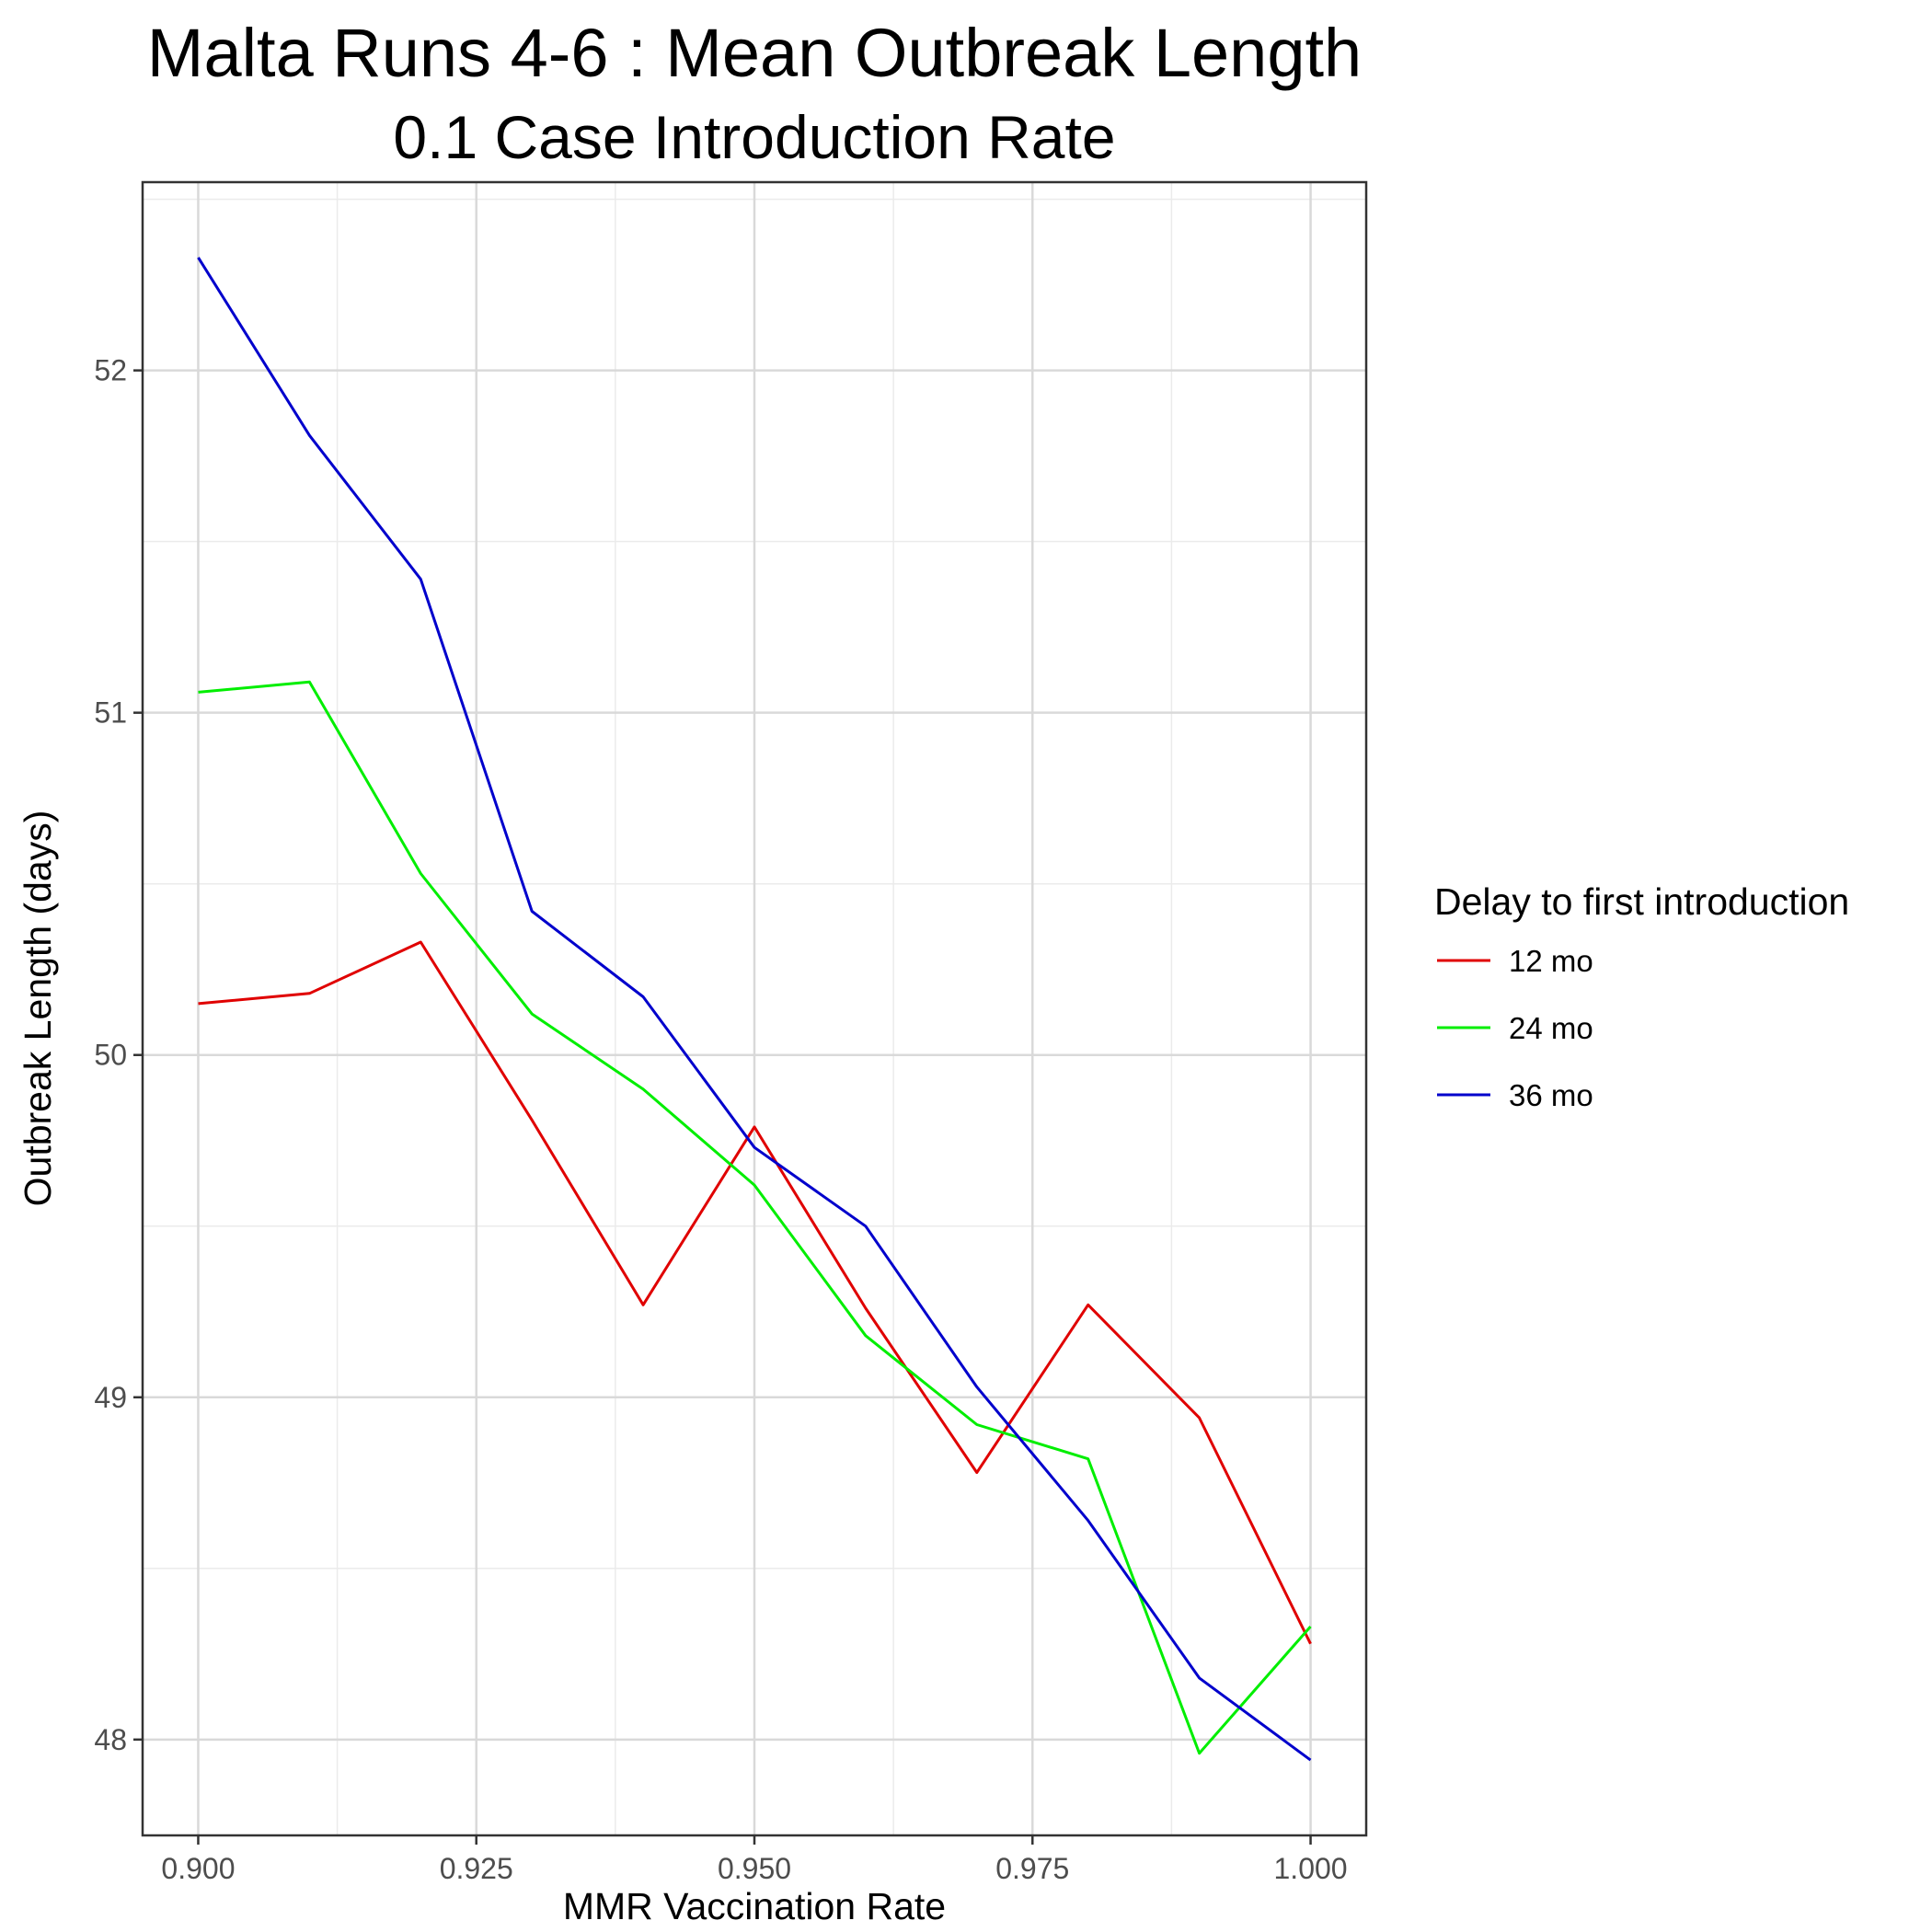 This screenshot has height=1932, width=1932. Describe the element at coordinates (110, 1739) in the screenshot. I see `y-tick-label: 48` at that location.